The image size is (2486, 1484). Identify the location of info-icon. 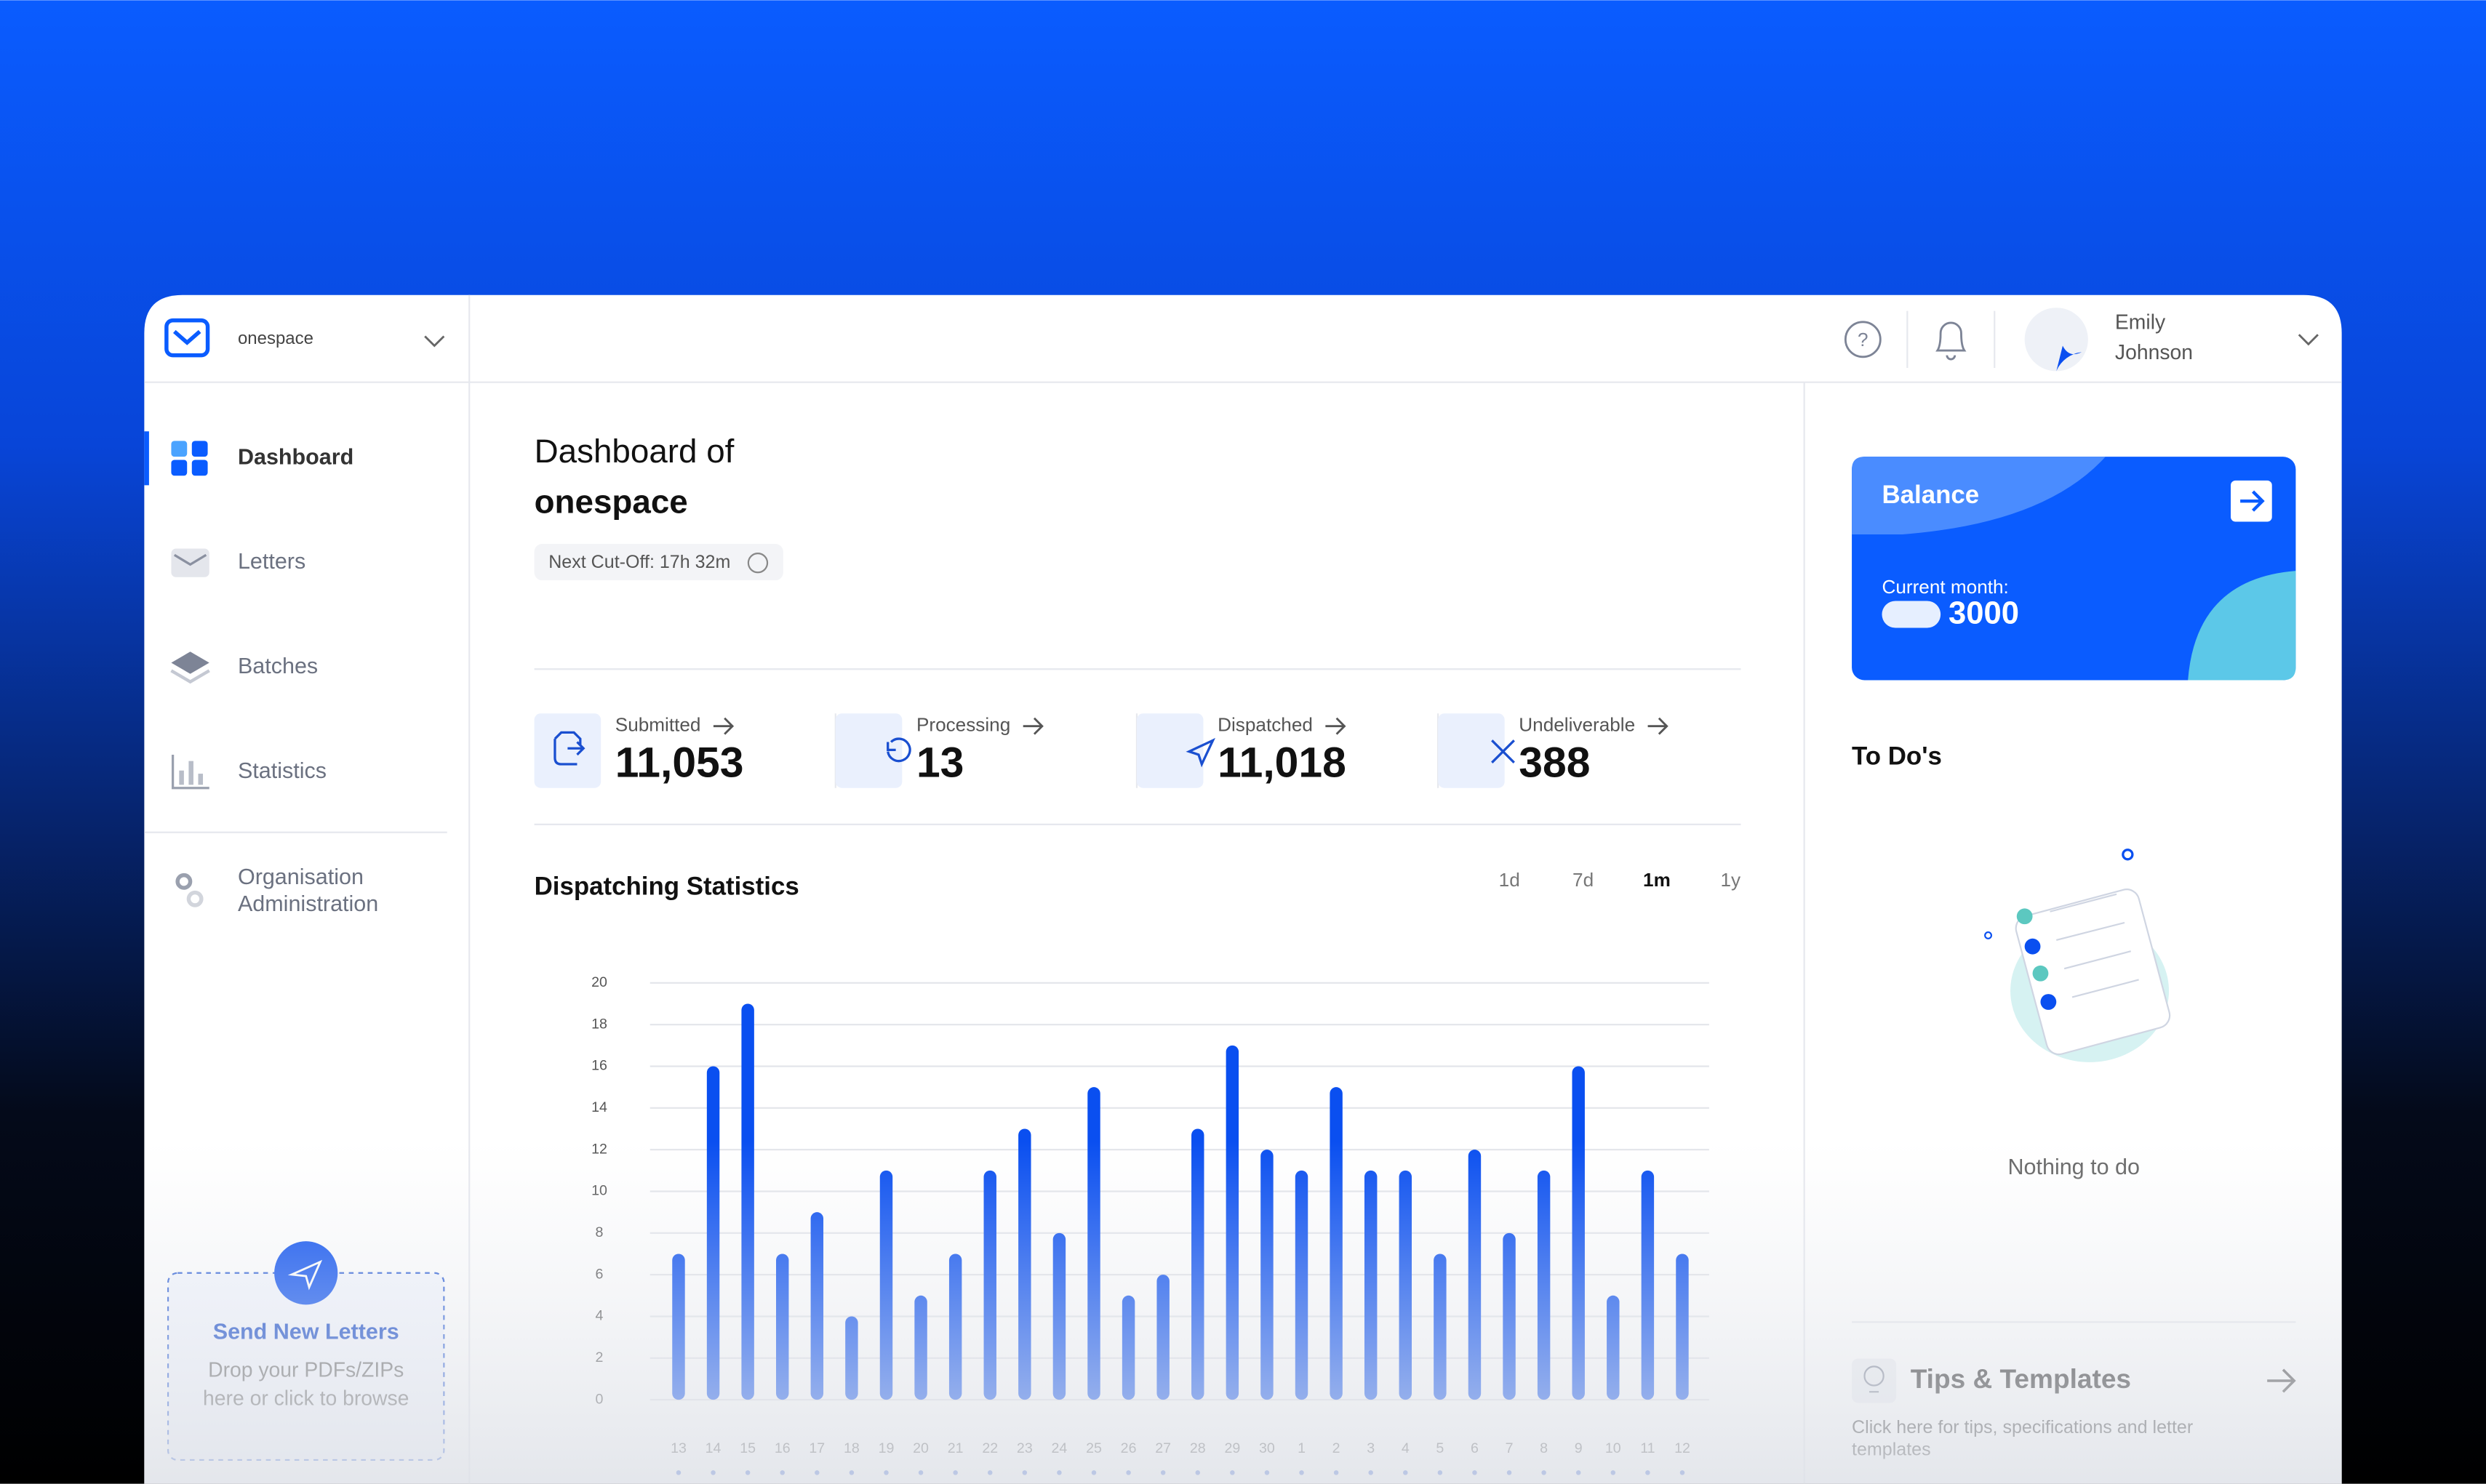
(758, 563).